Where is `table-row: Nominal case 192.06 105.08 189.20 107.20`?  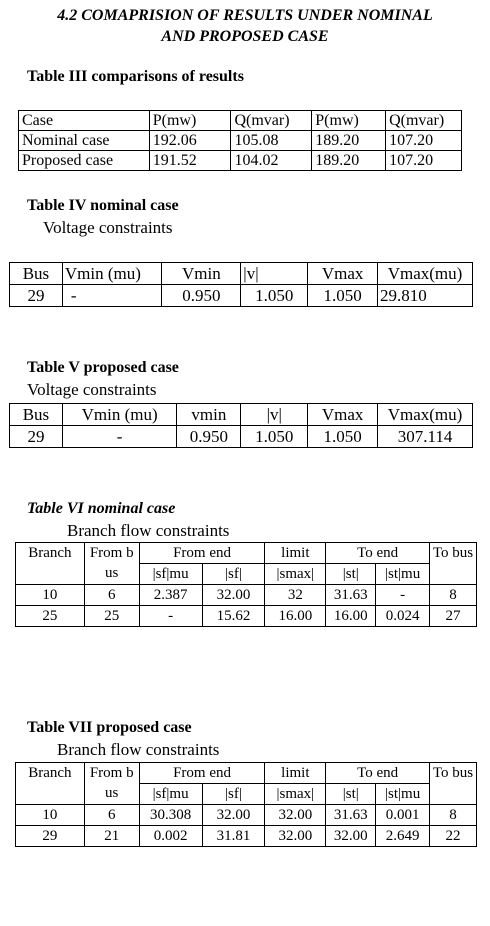
table-row: Nominal case 192.06 105.08 189.20 107.20 is located at coordinates (240, 140).